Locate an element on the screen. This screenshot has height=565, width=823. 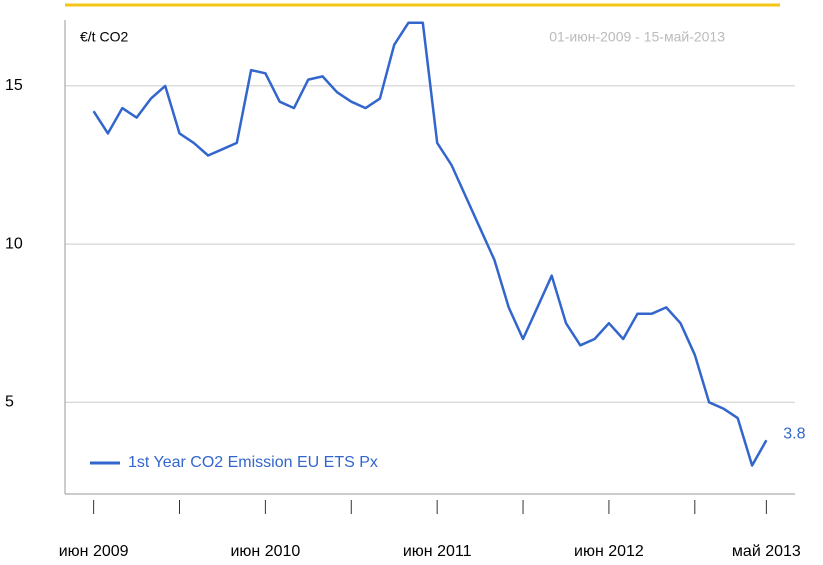
date-range: 01-июн-2009 - 15-май-2013 is located at coordinates (637, 37).